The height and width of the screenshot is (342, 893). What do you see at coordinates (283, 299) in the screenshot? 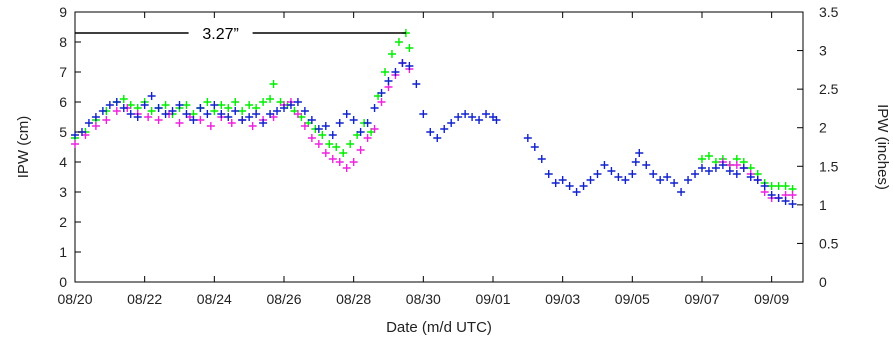
I see `x-tick-label: 08/26` at bounding box center [283, 299].